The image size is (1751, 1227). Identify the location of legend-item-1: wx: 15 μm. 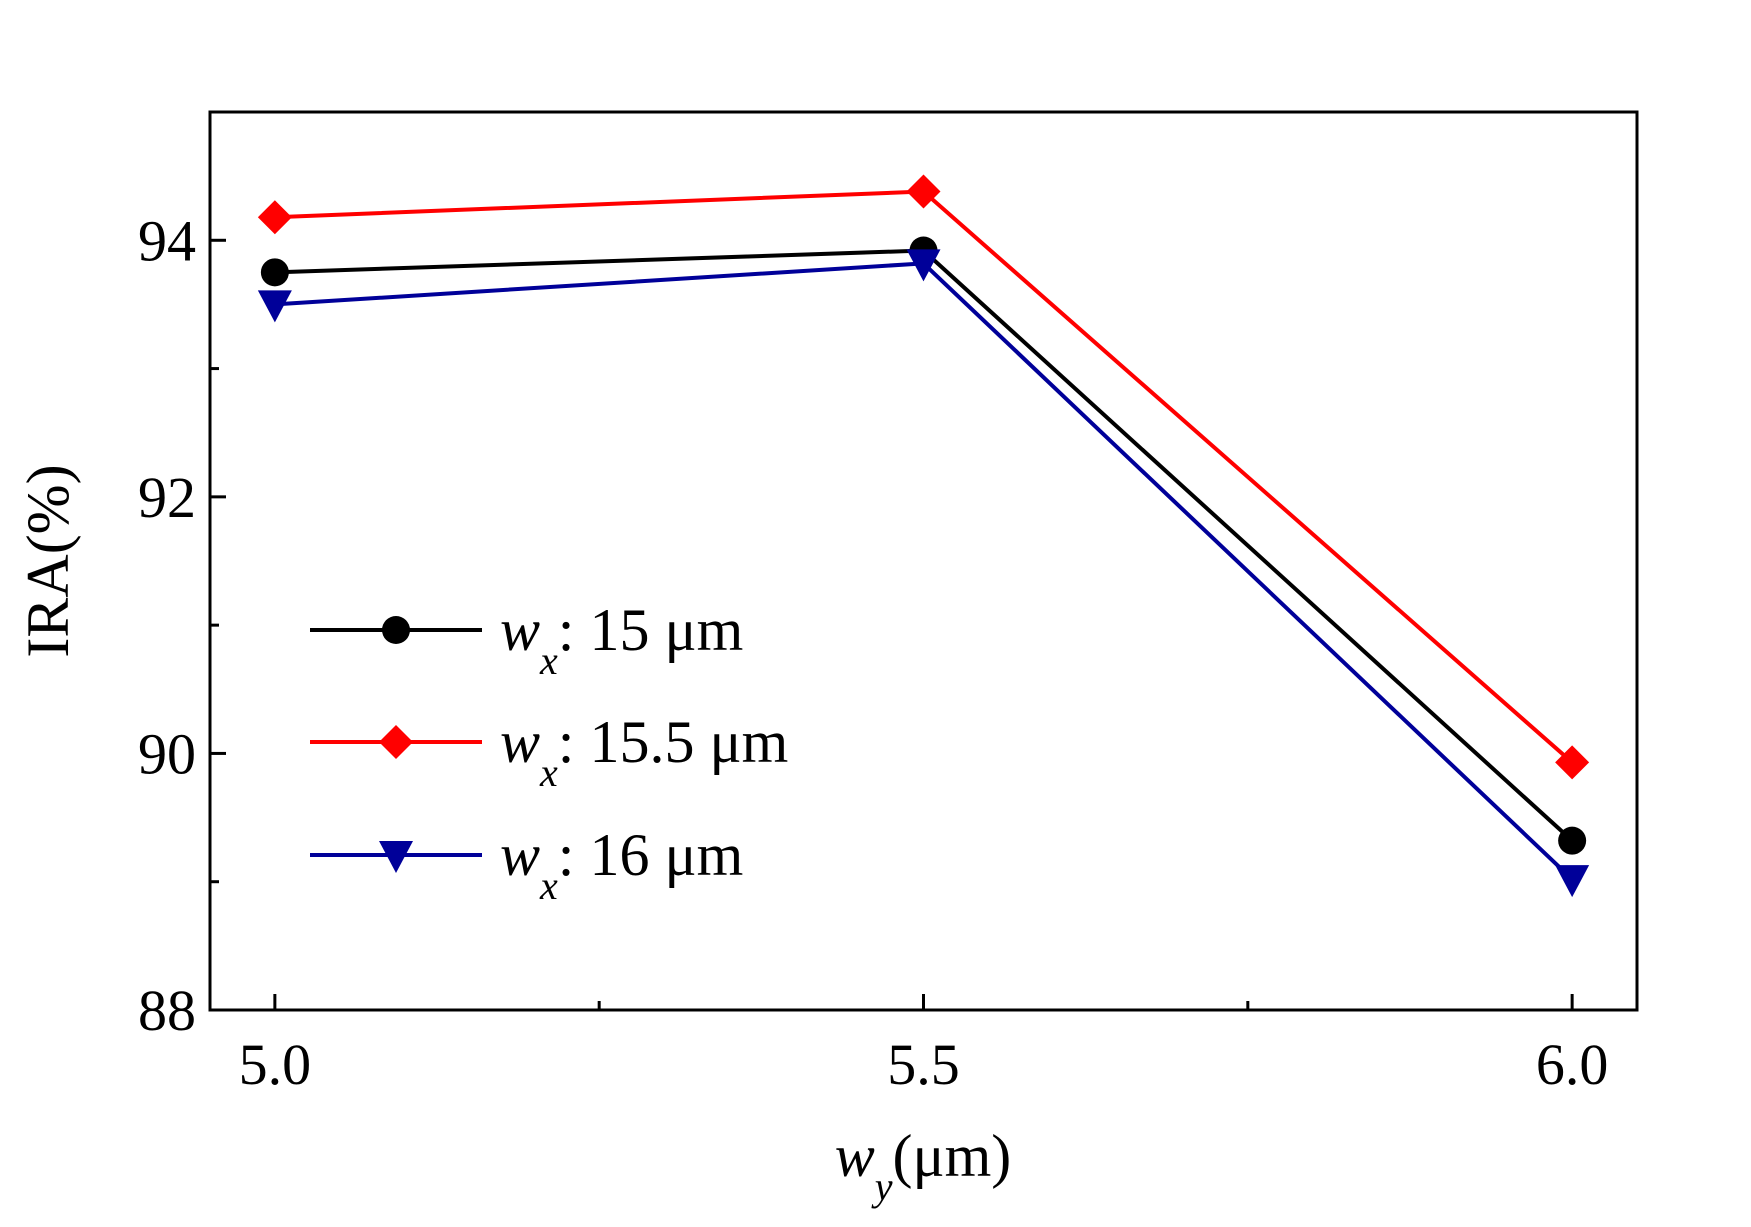
(526, 640).